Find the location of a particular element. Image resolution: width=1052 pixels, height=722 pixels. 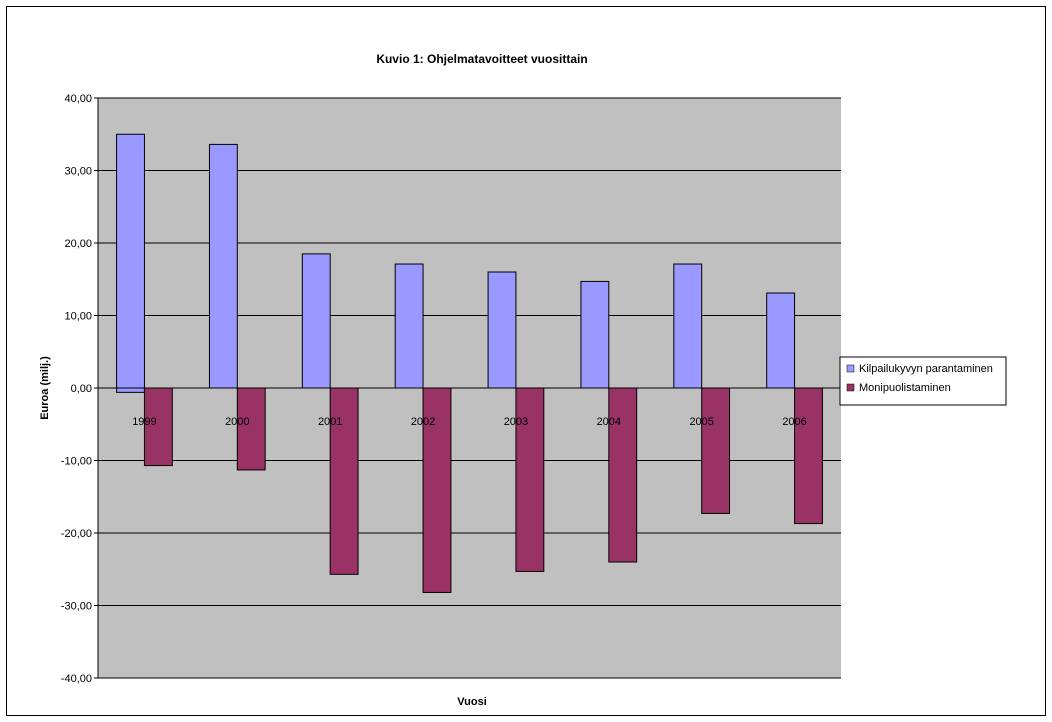

bar-monipuolistaminen-2002 is located at coordinates (437, 490).